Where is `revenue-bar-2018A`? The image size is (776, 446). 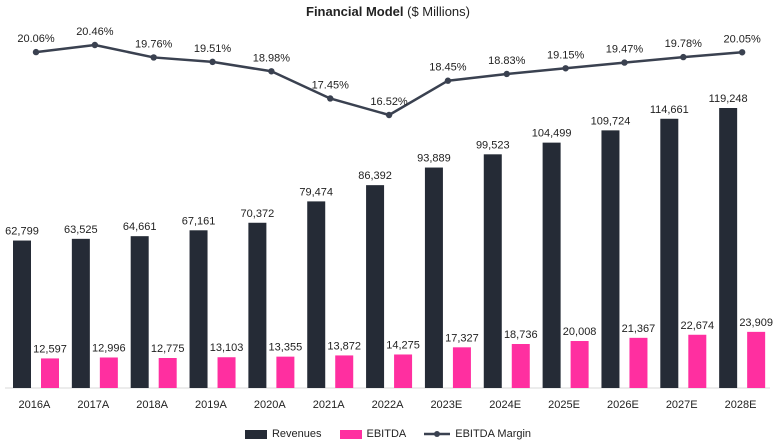 revenue-bar-2018A is located at coordinates (139, 312).